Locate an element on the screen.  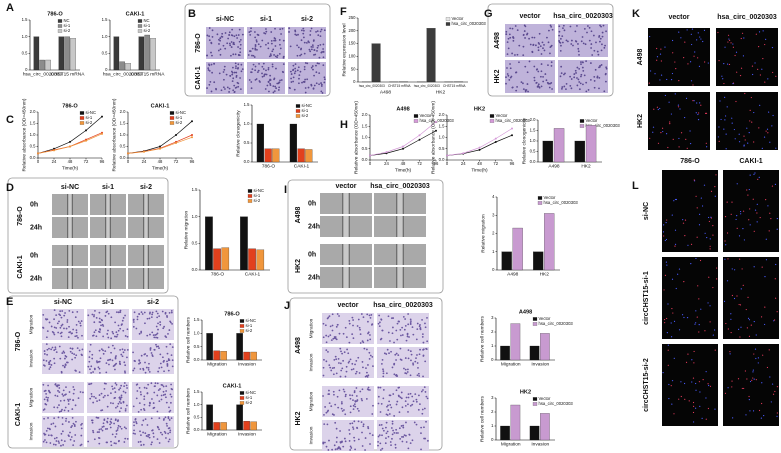
x-tick-label: hsa_circ_0020303 is located at coordinates (43, 74).